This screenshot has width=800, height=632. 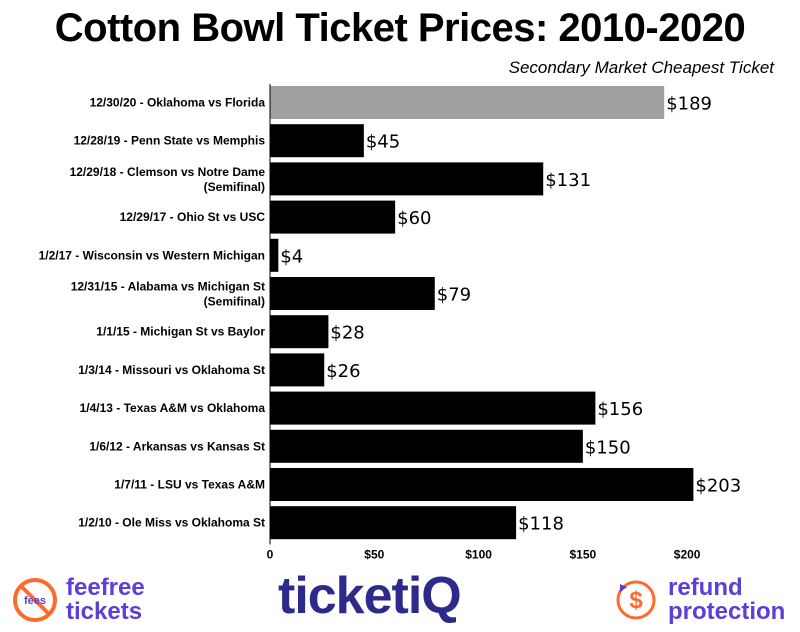 I want to click on bar-value-label: $189, so click(x=689, y=104).